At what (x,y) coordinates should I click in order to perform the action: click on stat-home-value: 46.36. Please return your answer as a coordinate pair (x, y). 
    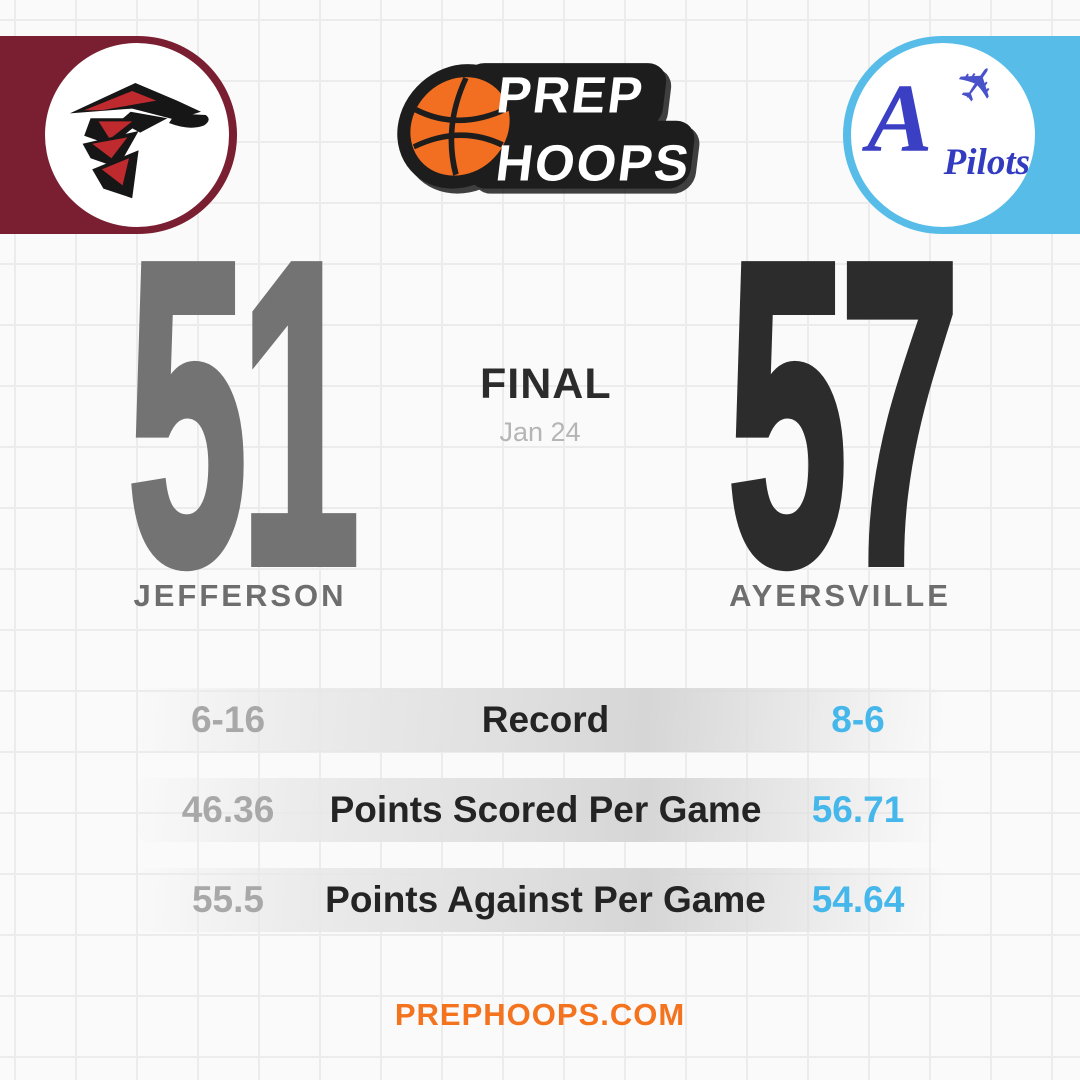
    Looking at the image, I should click on (228, 809).